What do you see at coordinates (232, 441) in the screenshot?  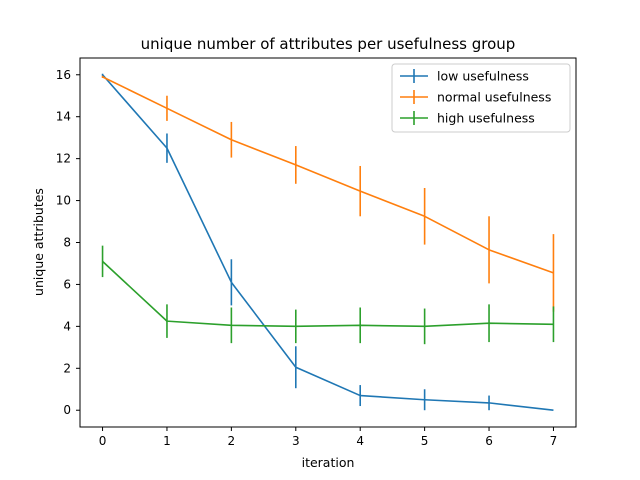 I see `x-tick-label-2: 2` at bounding box center [232, 441].